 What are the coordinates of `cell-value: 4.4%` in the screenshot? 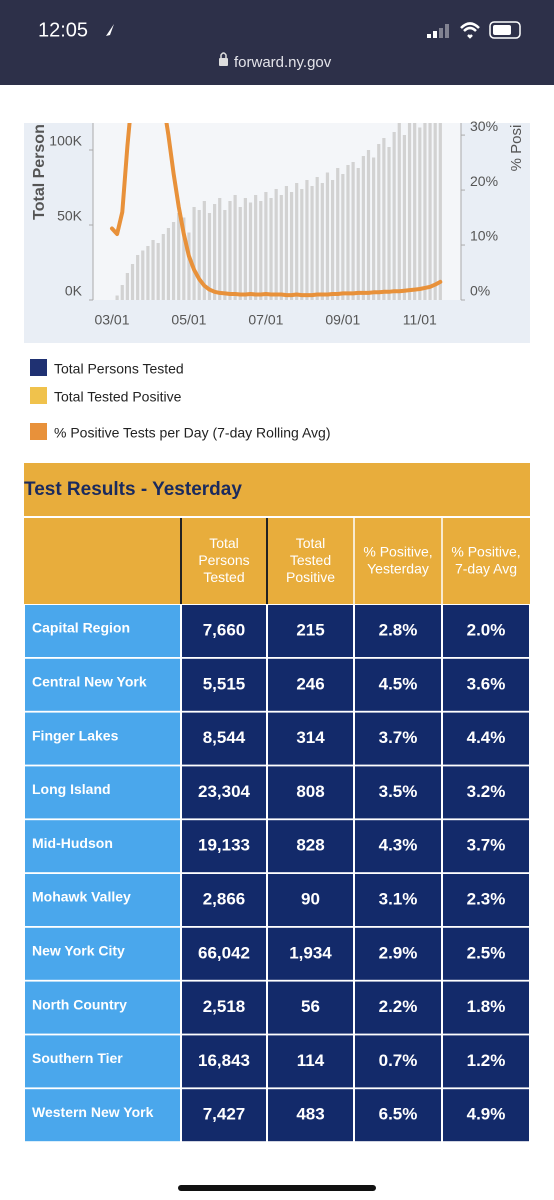 It's located at (486, 737).